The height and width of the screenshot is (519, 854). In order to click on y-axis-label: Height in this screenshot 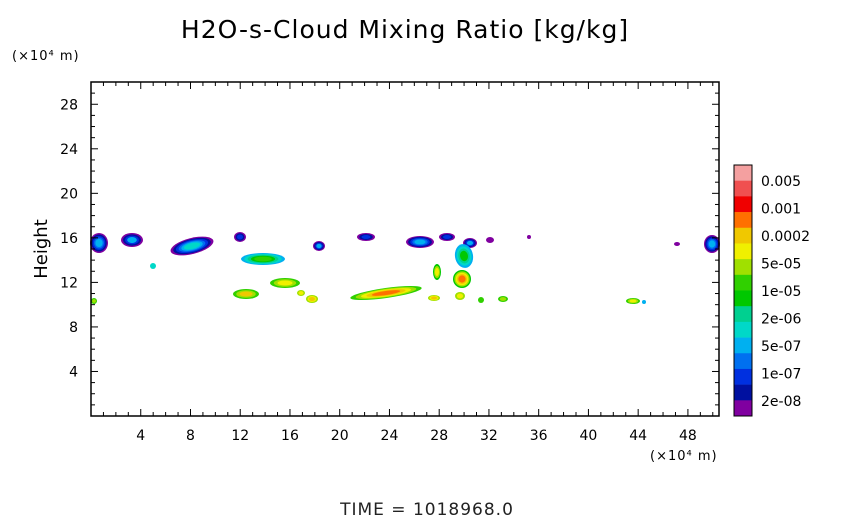, I will do `click(41, 249)`.